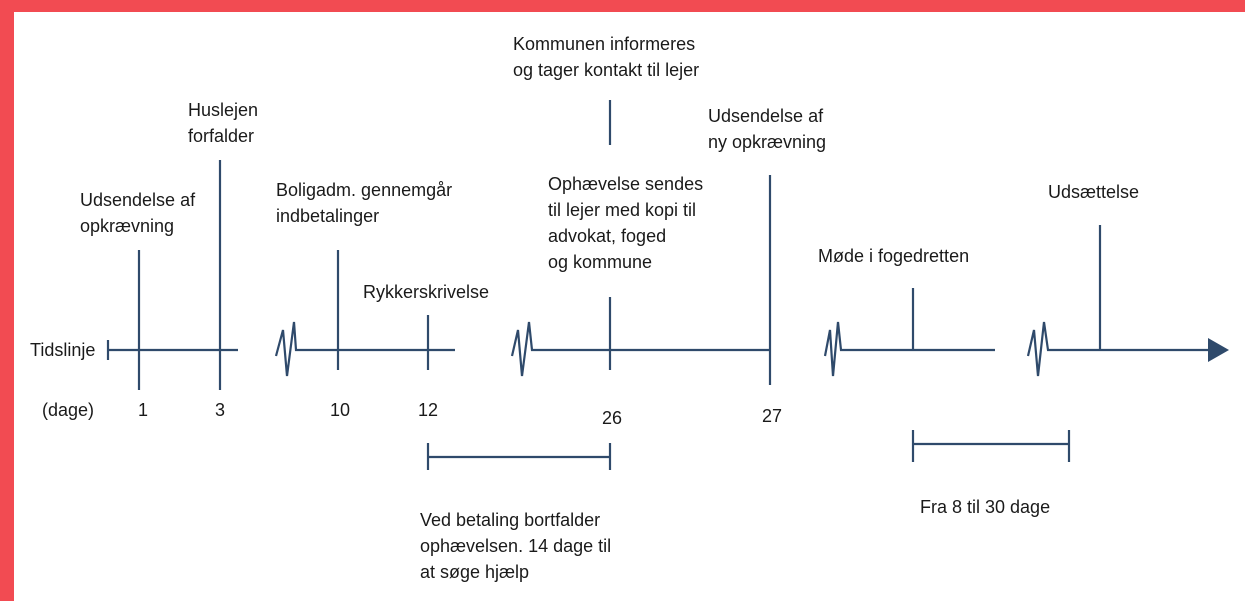  Describe the element at coordinates (607, 236) in the screenshot. I see `event-label: advokat, foged` at that location.